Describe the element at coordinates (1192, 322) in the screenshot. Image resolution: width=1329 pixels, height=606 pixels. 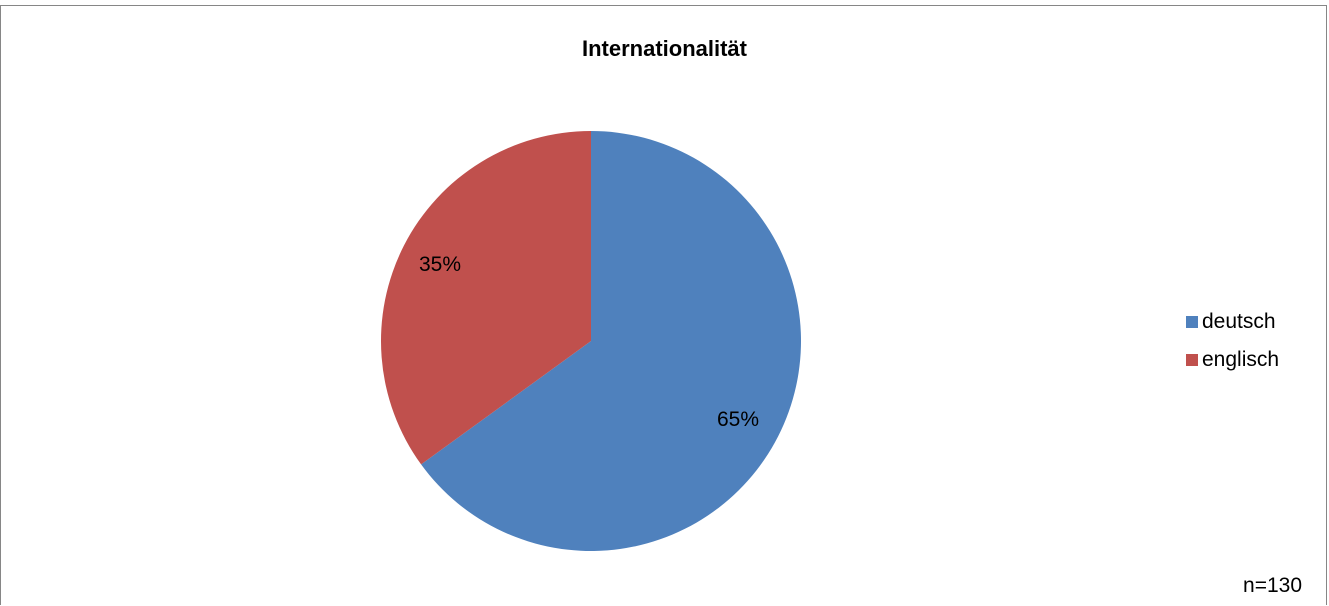
I see `legend-swatch-deutsch` at that location.